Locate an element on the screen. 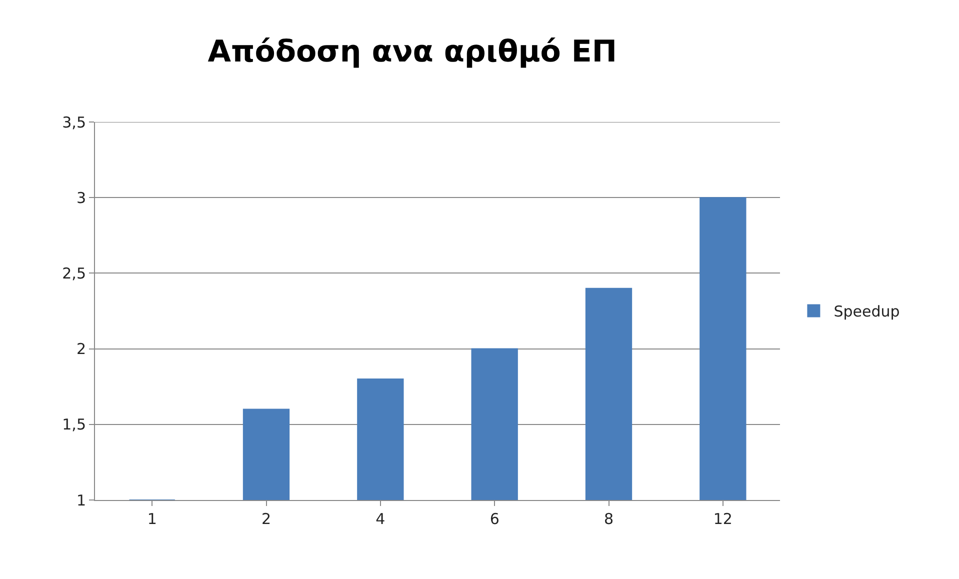 The height and width of the screenshot is (579, 959). x-tick-label: 1 is located at coordinates (152, 519).